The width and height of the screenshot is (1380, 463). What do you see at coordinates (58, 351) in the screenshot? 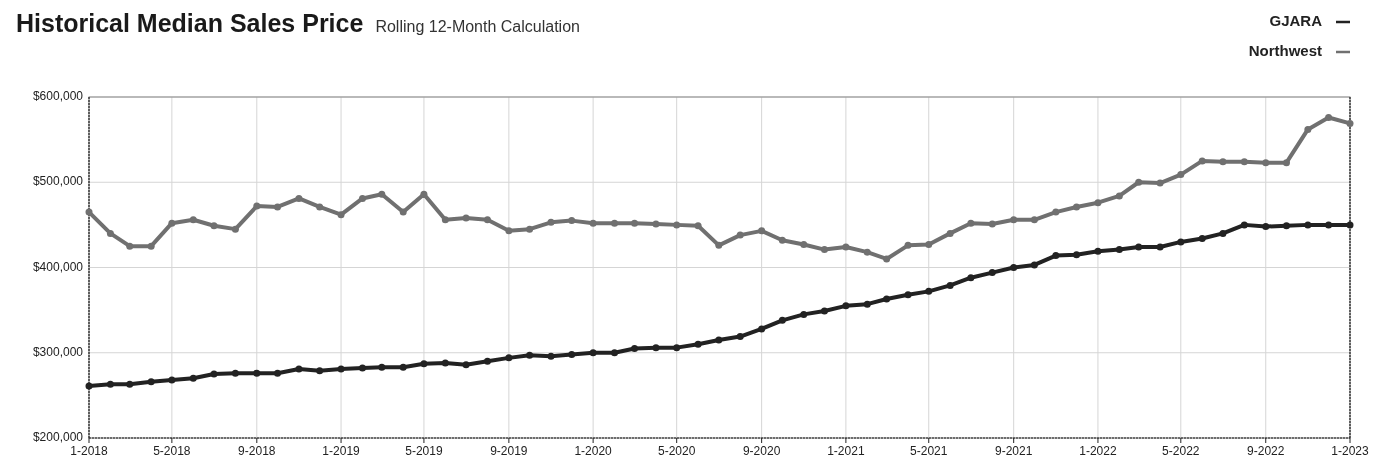
I see `y-tick-label: $300,000` at bounding box center [58, 351].